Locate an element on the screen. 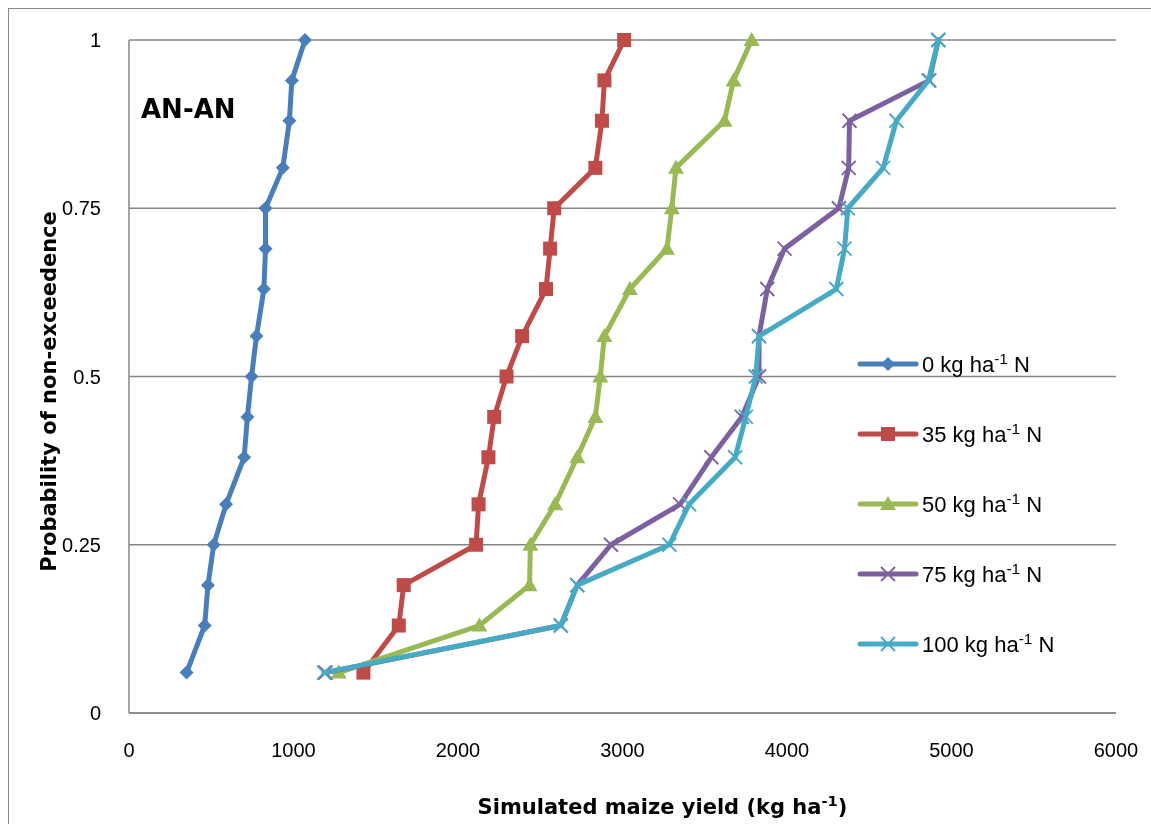 This screenshot has width=1151, height=824. y-tick-label: 0.5 is located at coordinates (87, 376).